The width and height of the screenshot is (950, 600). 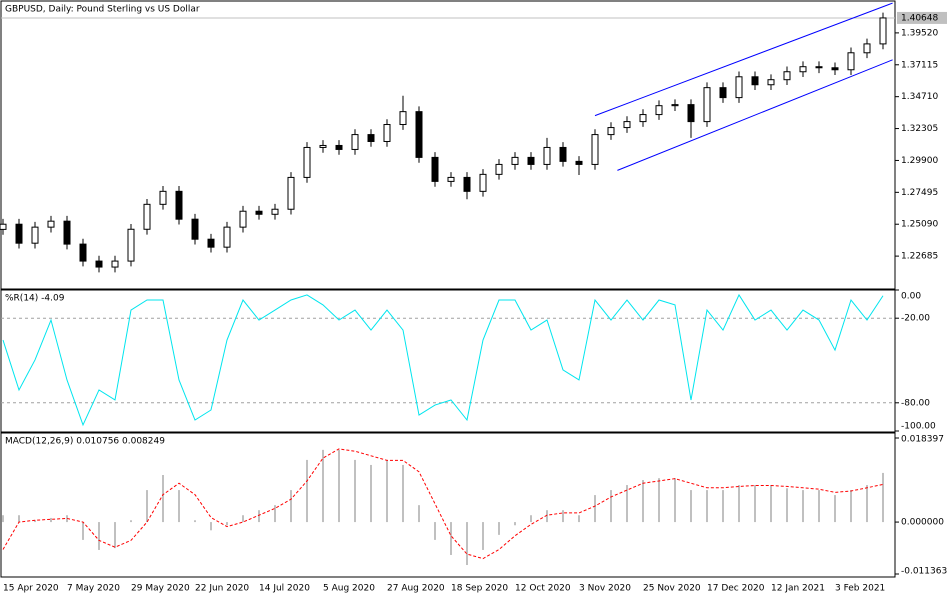 What do you see at coordinates (31, 589) in the screenshot?
I see `x-tick-label: 15 Apr 2020` at bounding box center [31, 589].